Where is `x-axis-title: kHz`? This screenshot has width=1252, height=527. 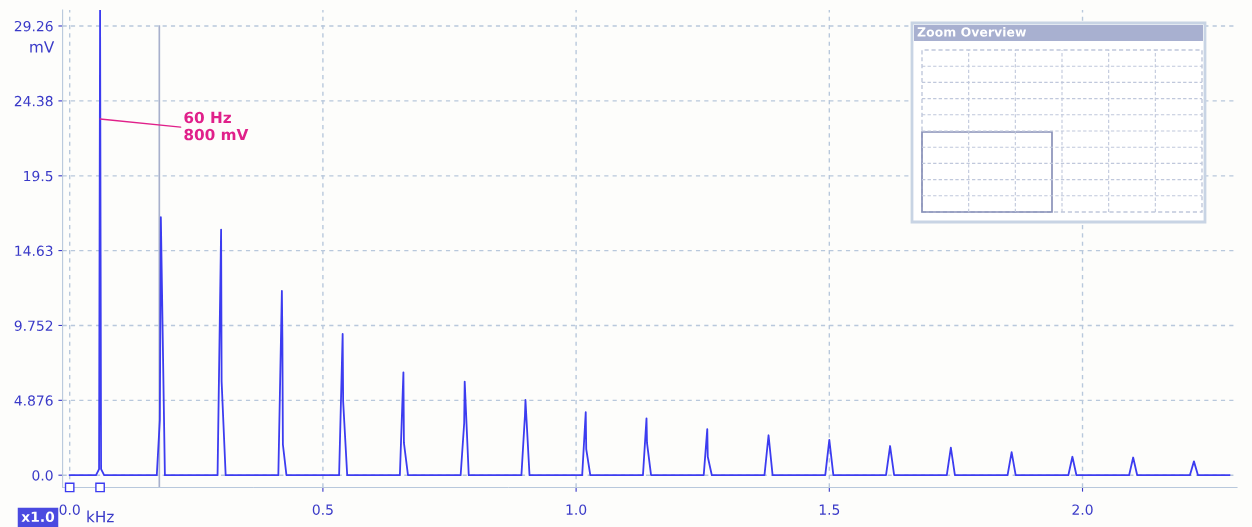 x-axis-title: kHz is located at coordinates (100, 516).